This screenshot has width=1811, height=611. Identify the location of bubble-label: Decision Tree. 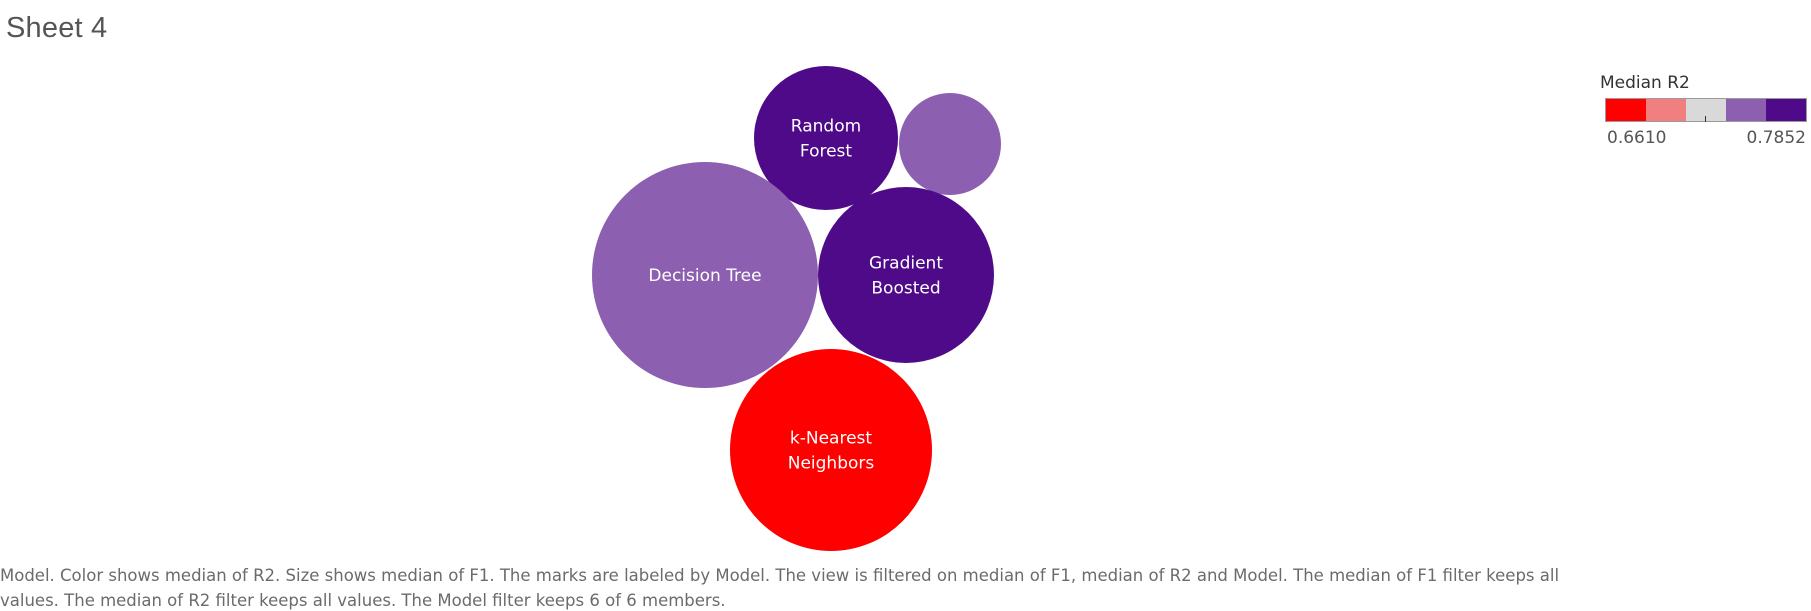
(704, 276).